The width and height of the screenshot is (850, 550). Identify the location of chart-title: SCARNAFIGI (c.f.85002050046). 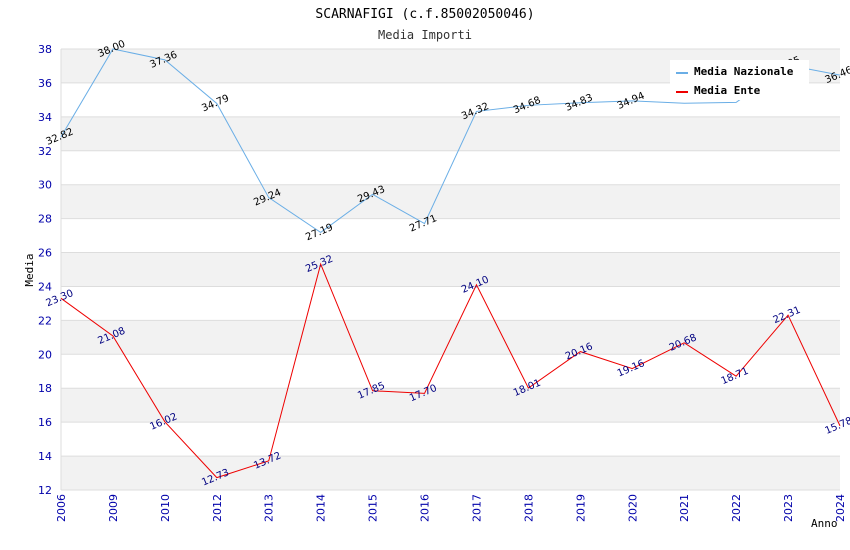
(424, 14).